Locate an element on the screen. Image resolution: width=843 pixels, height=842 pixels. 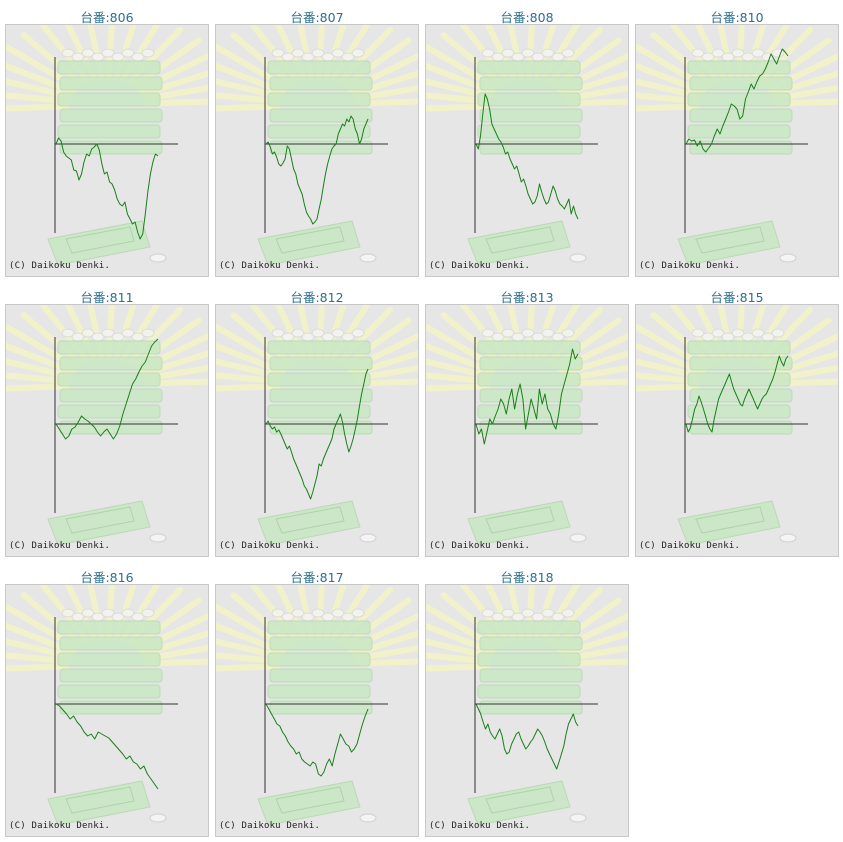
machine-chart-9: 台番:817 (C) Daikoku Denki. is located at coordinates (317, 701).